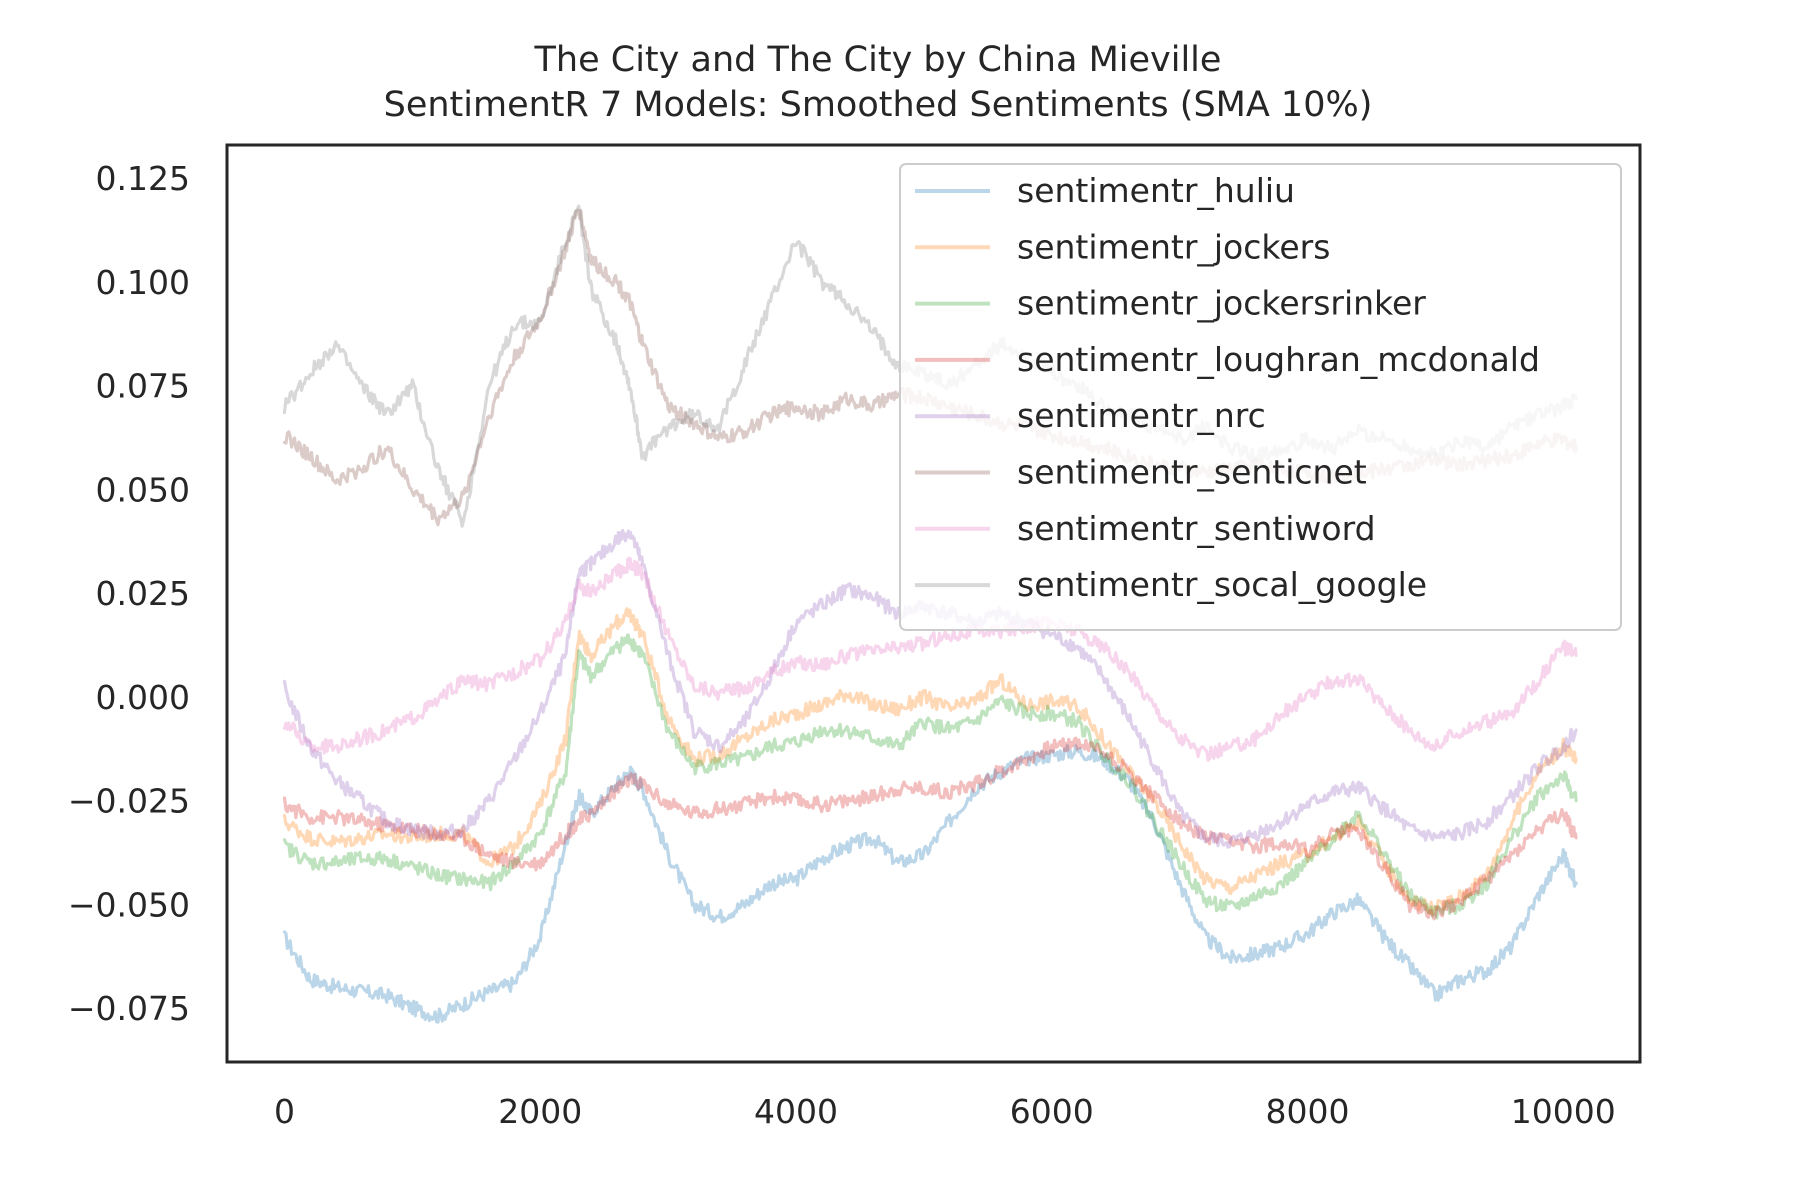  I want to click on legend-label: sentimentr_huliu, so click(1156, 190).